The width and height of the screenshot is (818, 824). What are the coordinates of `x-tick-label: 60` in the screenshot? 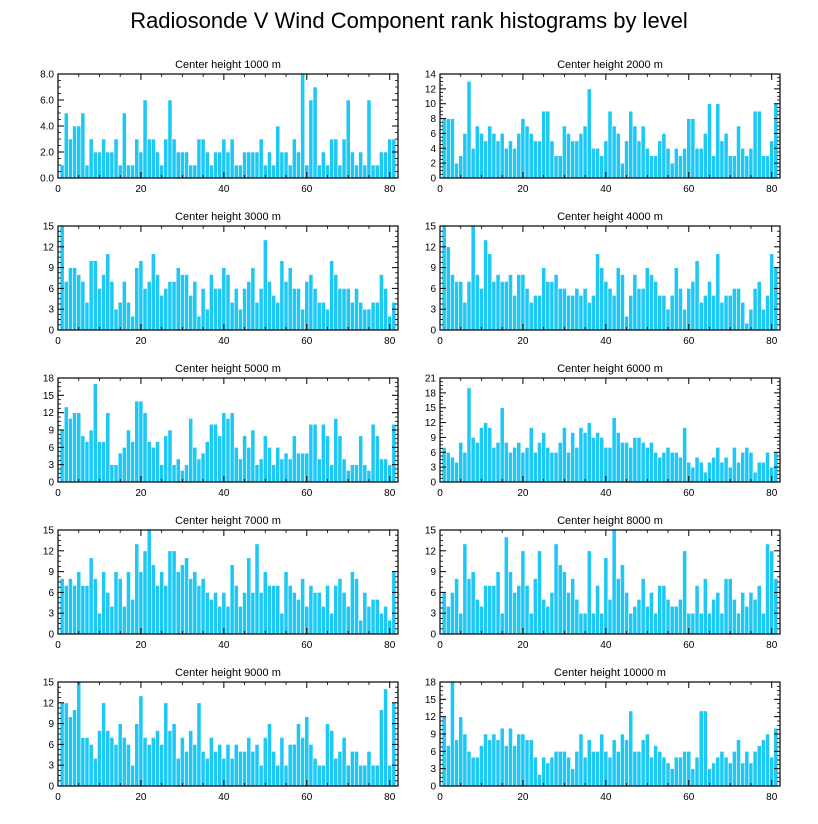 It's located at (689, 341).